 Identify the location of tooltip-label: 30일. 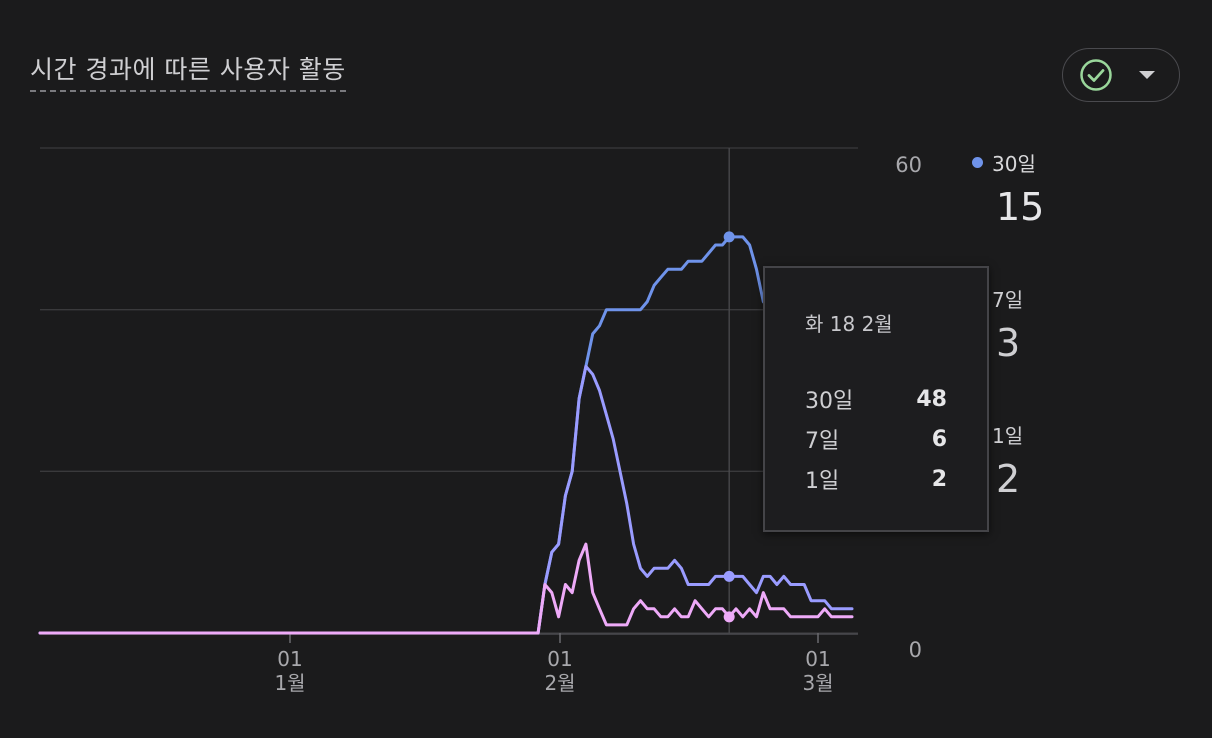
(829, 401).